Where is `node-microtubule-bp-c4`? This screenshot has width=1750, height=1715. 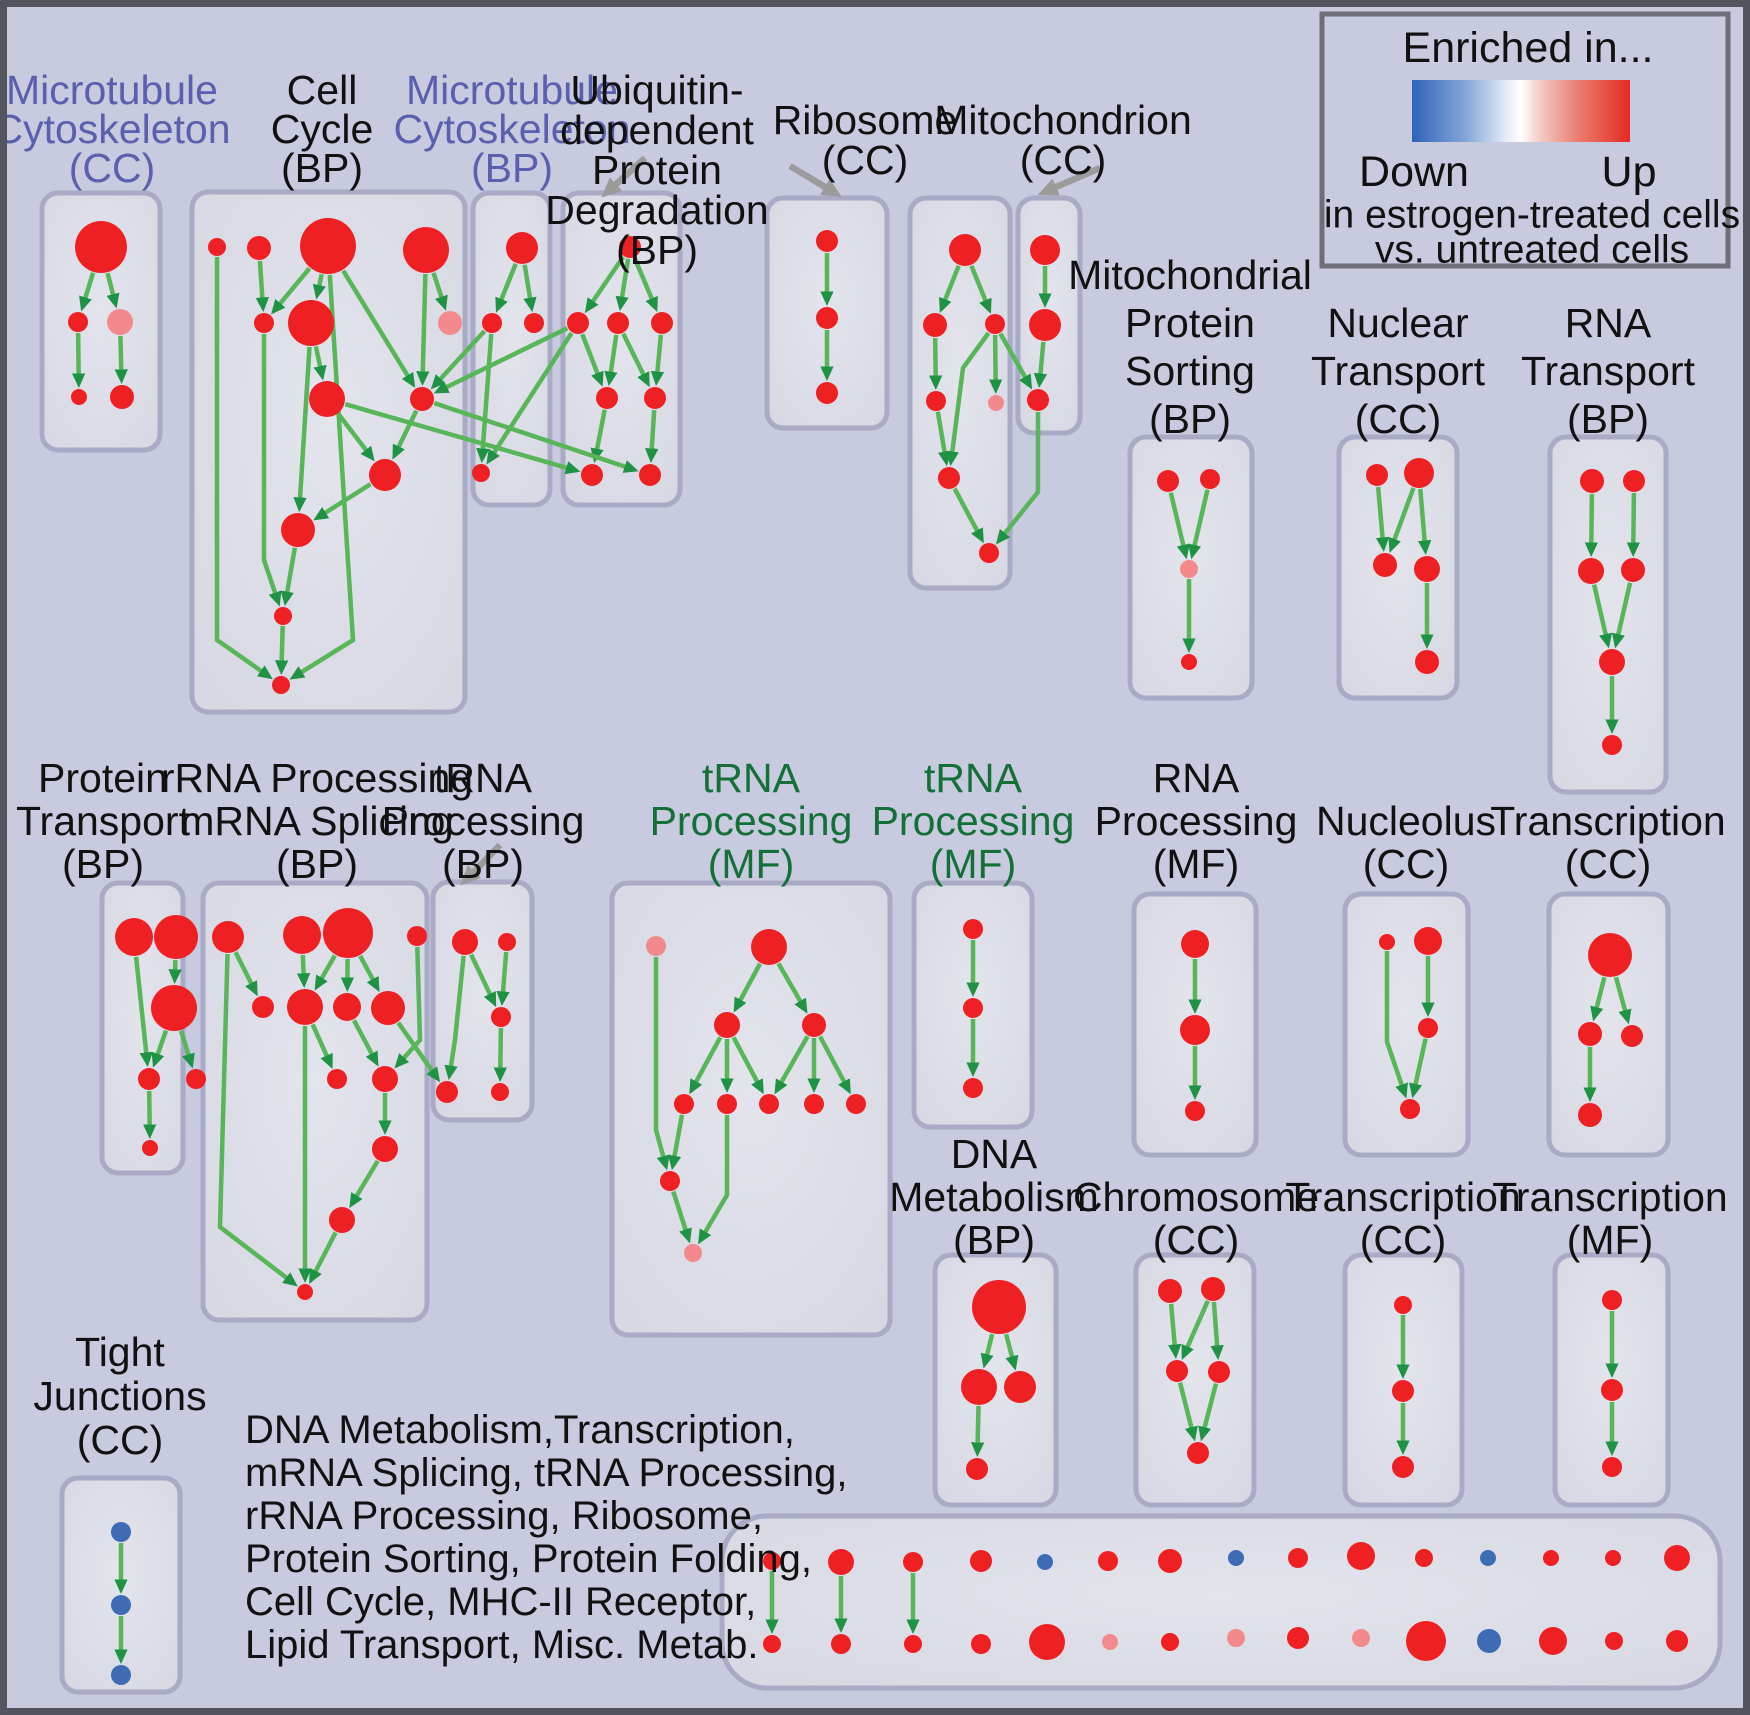
node-microtubule-bp-c4 is located at coordinates (481, 473).